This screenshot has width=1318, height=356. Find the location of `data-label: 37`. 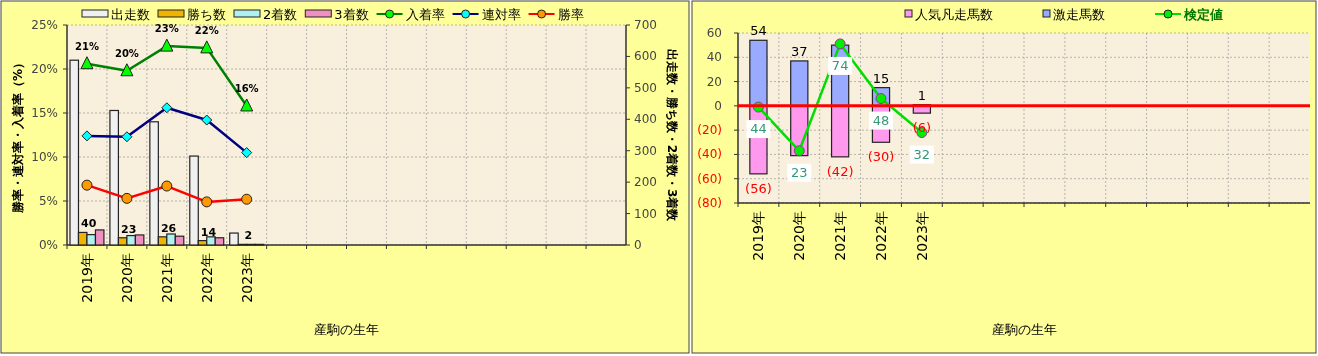

data-label: 37 is located at coordinates (799, 51).